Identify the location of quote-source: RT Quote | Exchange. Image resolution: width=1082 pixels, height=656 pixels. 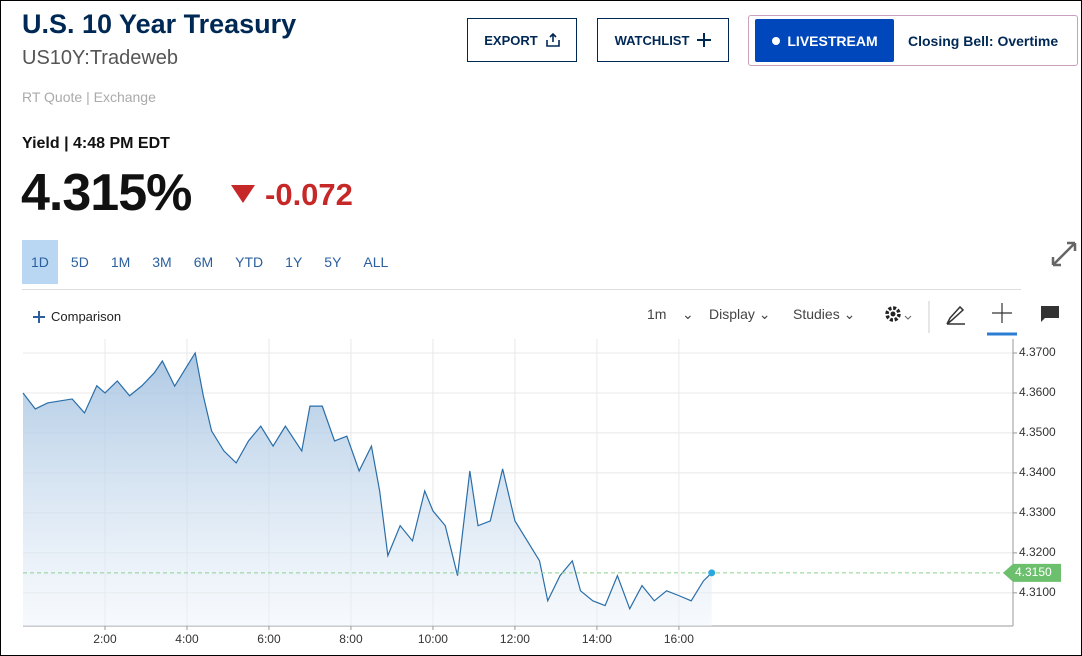
(89, 97).